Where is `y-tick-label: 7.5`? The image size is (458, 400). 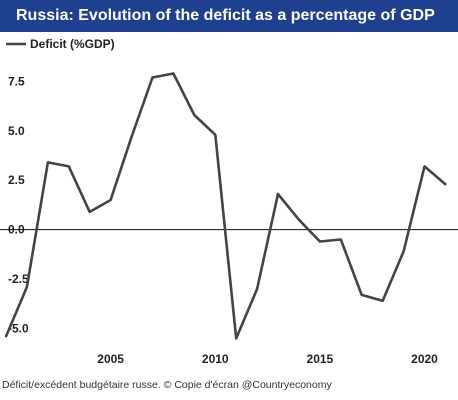 y-tick-label: 7.5 is located at coordinates (16, 81).